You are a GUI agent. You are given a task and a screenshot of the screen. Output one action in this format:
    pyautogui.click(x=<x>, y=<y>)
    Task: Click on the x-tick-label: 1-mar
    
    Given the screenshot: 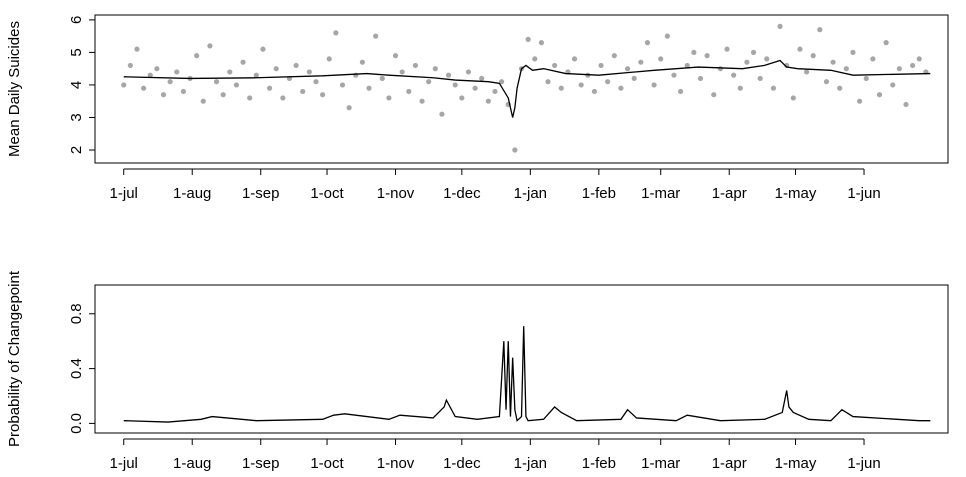 What is the action you would take?
    pyautogui.click(x=660, y=193)
    